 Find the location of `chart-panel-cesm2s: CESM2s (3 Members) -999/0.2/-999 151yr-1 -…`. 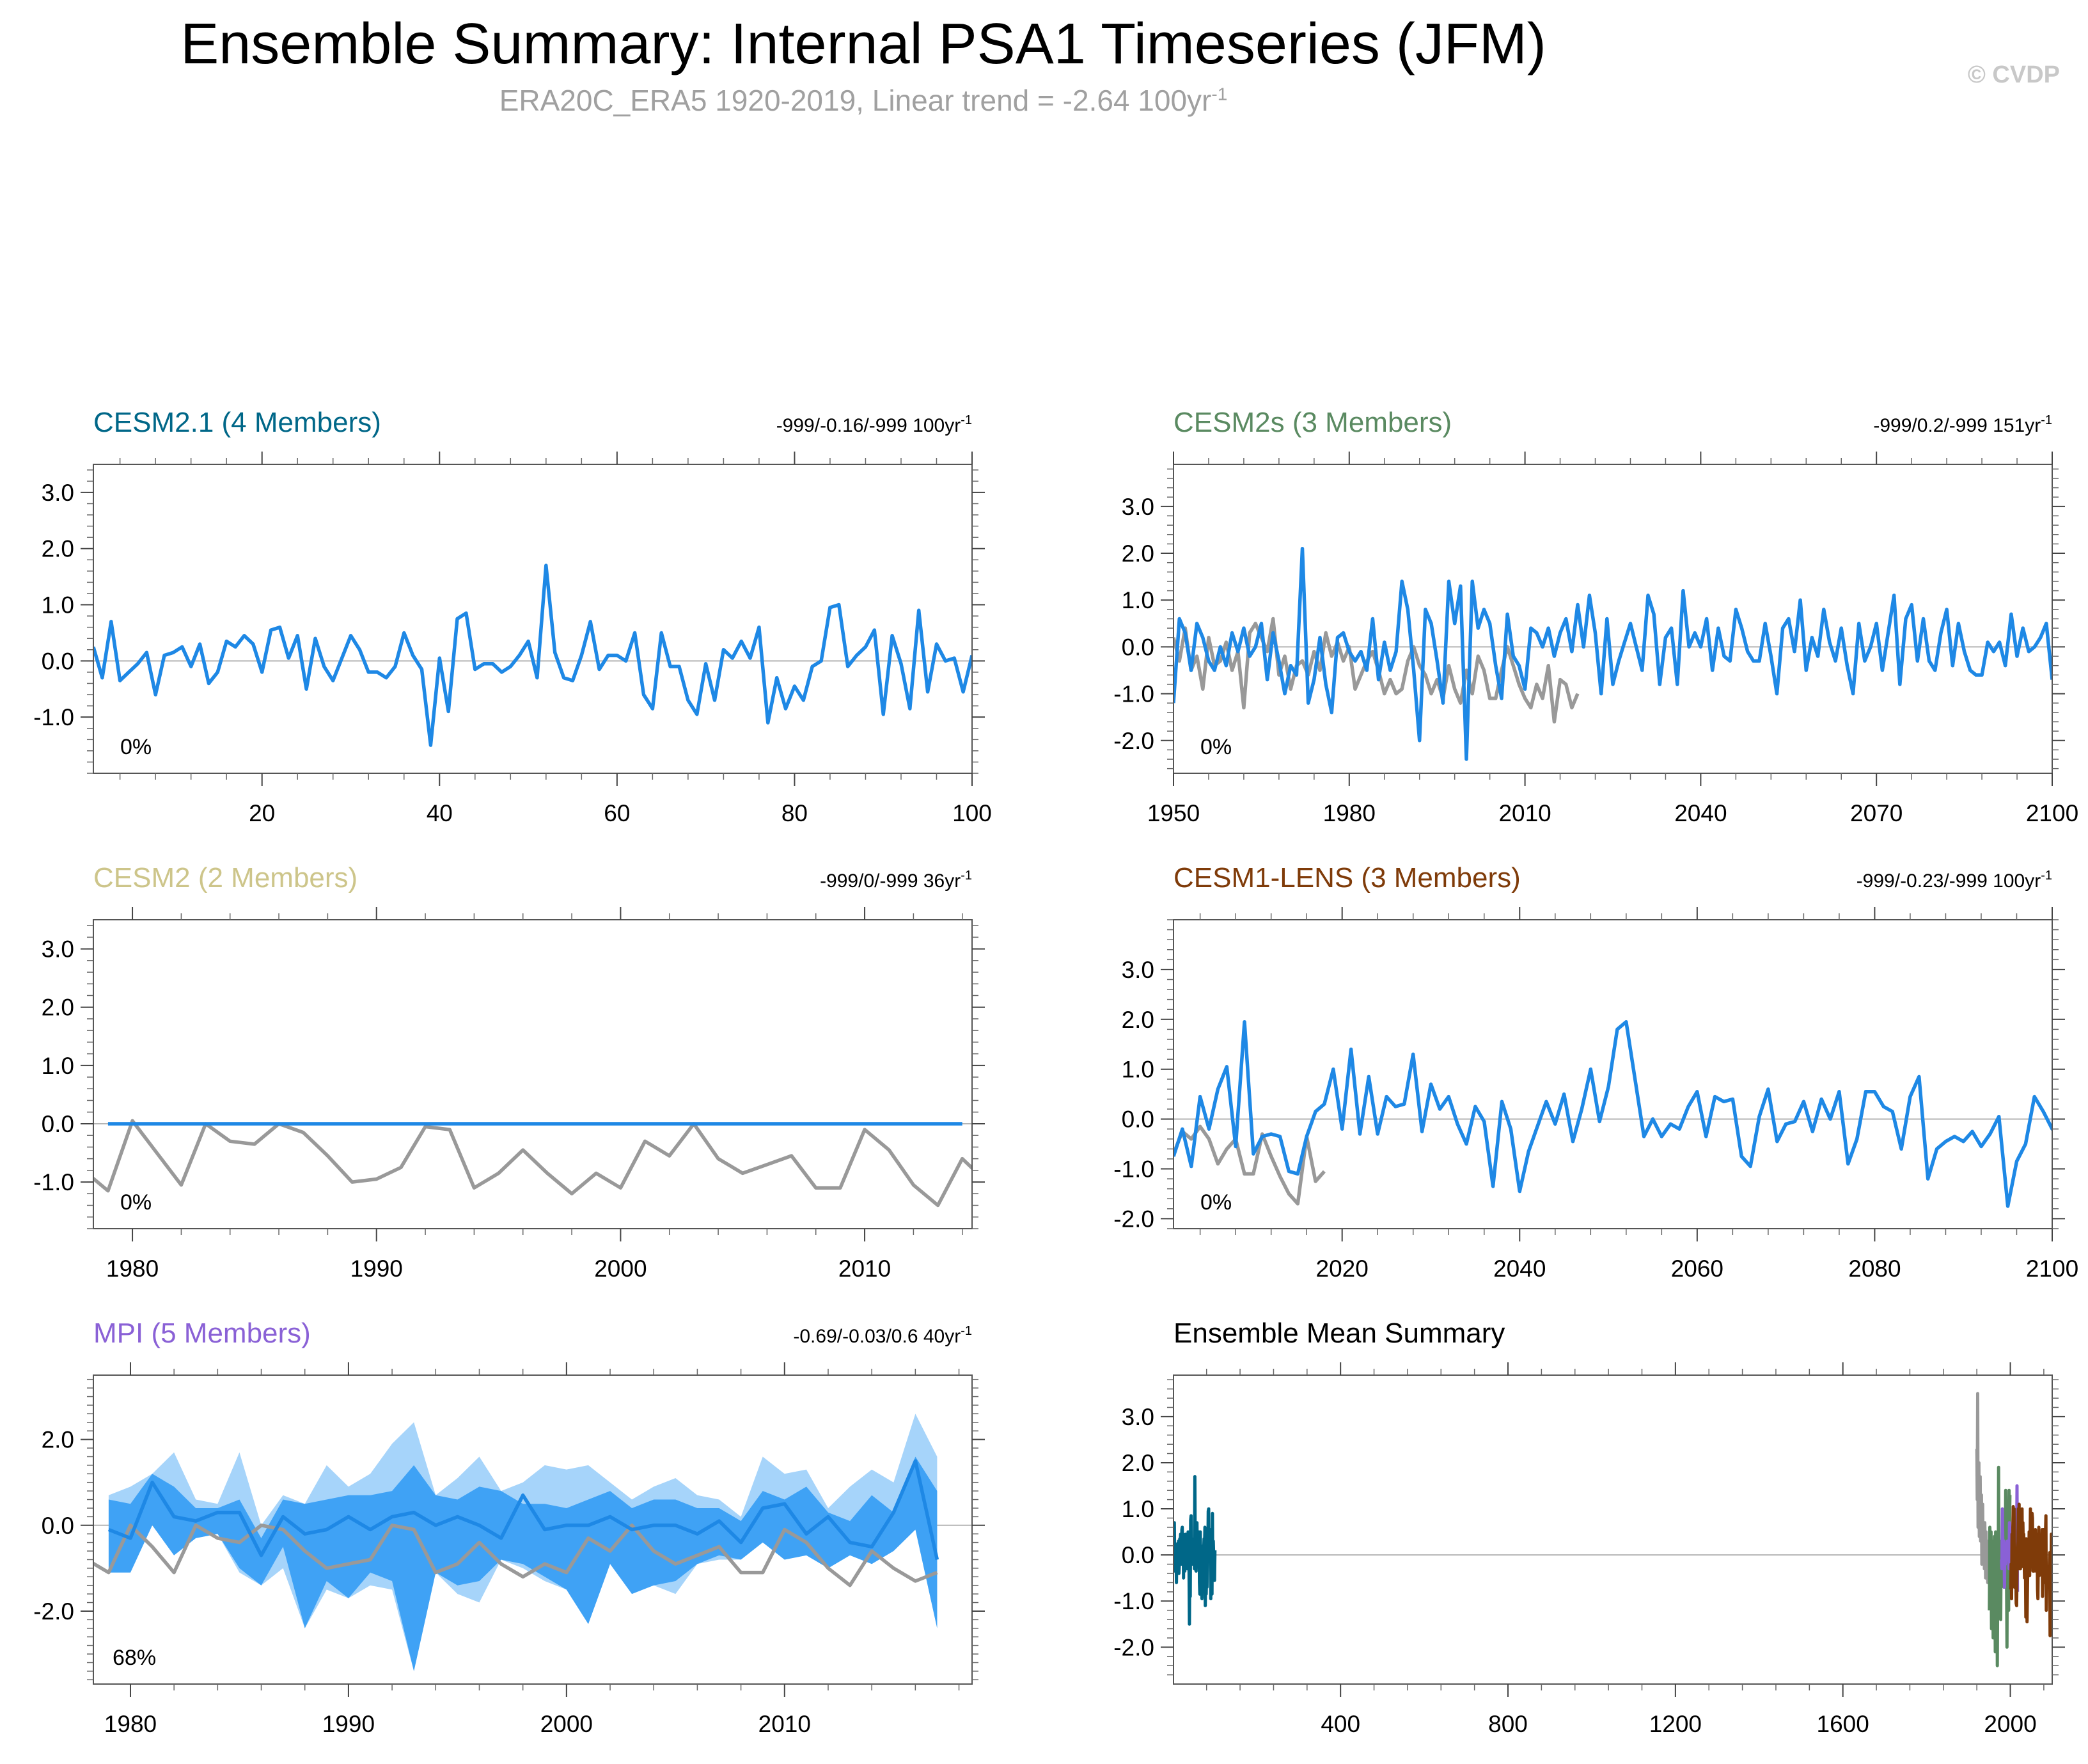

chart-panel-cesm2s: CESM2s (3 Members) -999/0.2/-999 151yr-1 -… is located at coordinates (1595, 616).